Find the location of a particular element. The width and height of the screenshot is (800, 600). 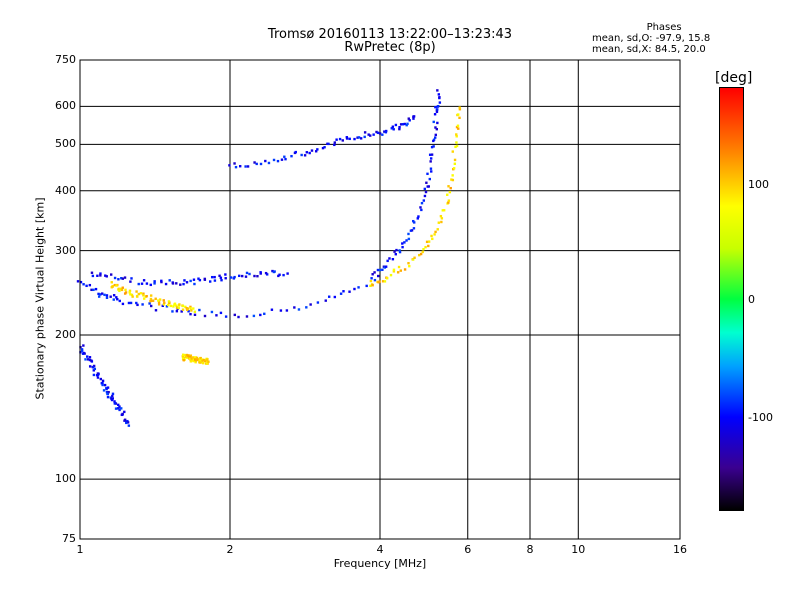

x-tick-label: 10 is located at coordinates (578, 549).